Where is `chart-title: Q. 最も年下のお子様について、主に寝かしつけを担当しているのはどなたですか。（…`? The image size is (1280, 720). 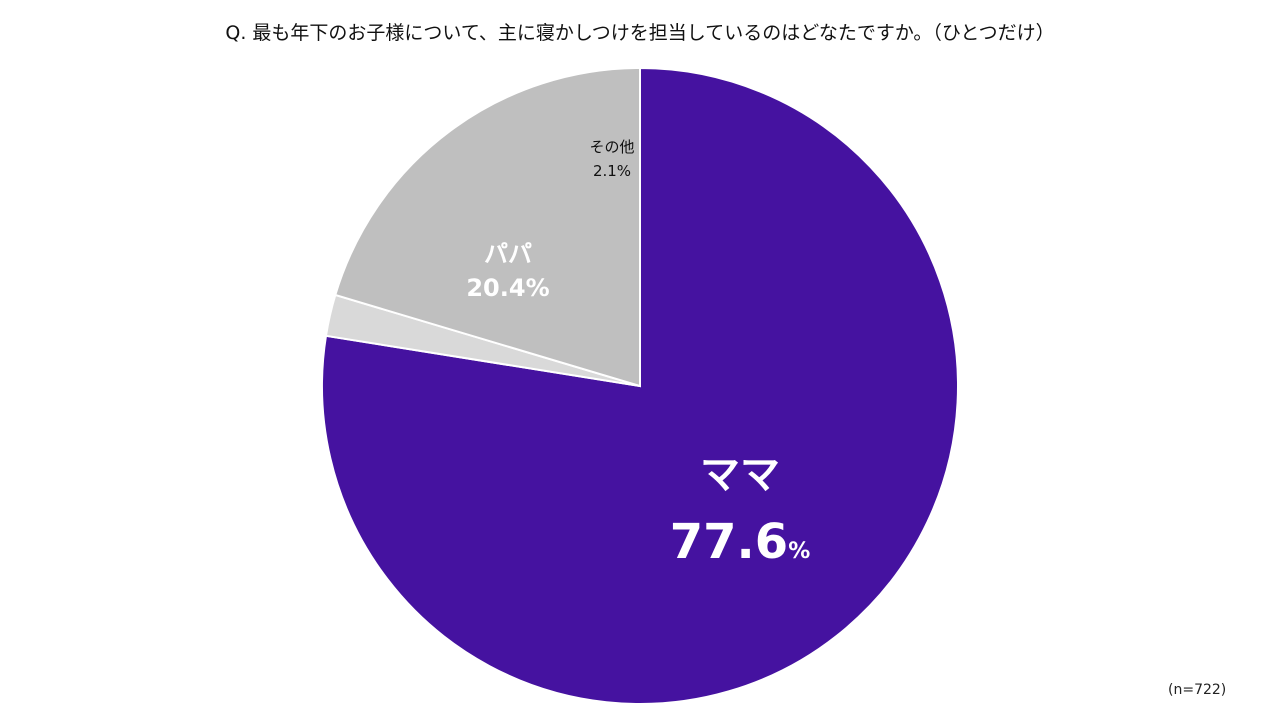 chart-title: Q. 最も年下のお子様について、主に寝かしつけを担当しているのはどなたですか。（… is located at coordinates (640, 33).